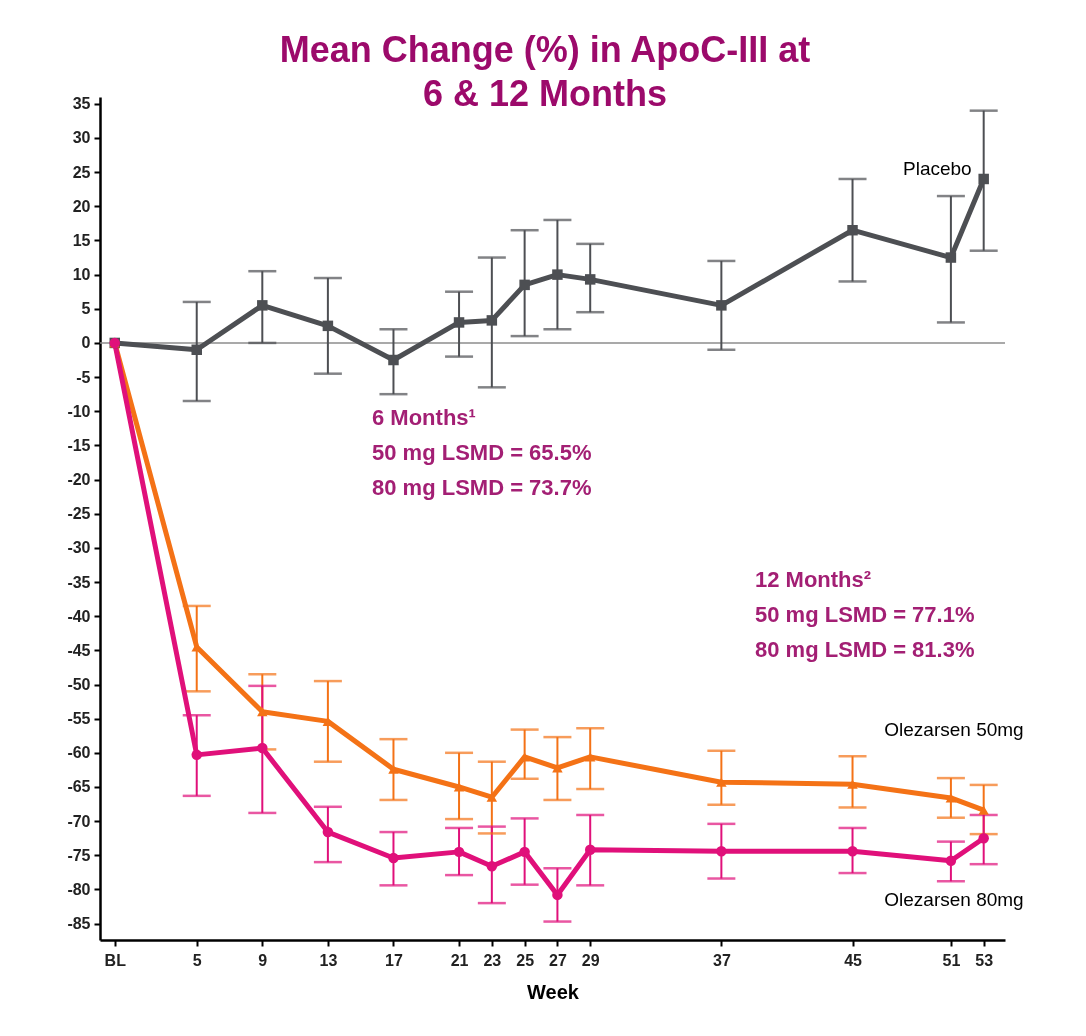  What do you see at coordinates (853, 960) in the screenshot?
I see `x-tick-label: 45` at bounding box center [853, 960].